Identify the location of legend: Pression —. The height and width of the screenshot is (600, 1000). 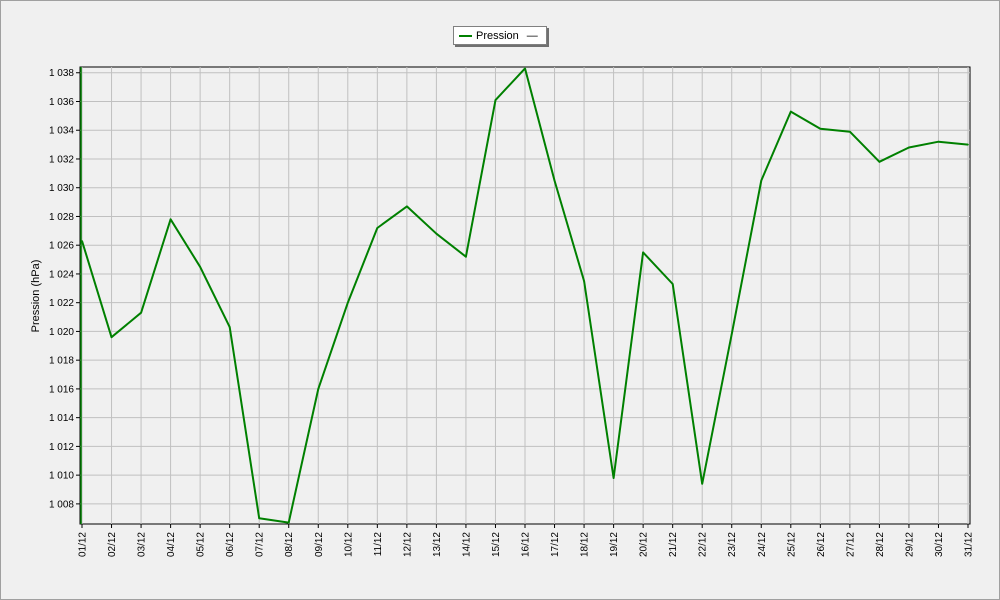
(500, 35).